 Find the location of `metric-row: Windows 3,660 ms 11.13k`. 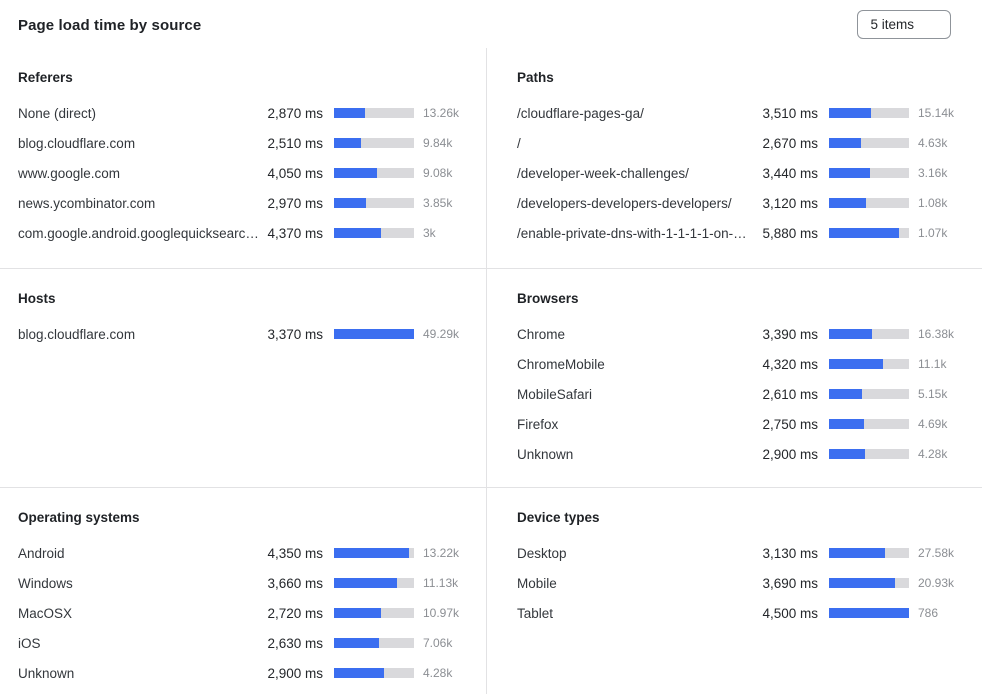

metric-row: Windows 3,660 ms 11.13k is located at coordinates (244, 583).